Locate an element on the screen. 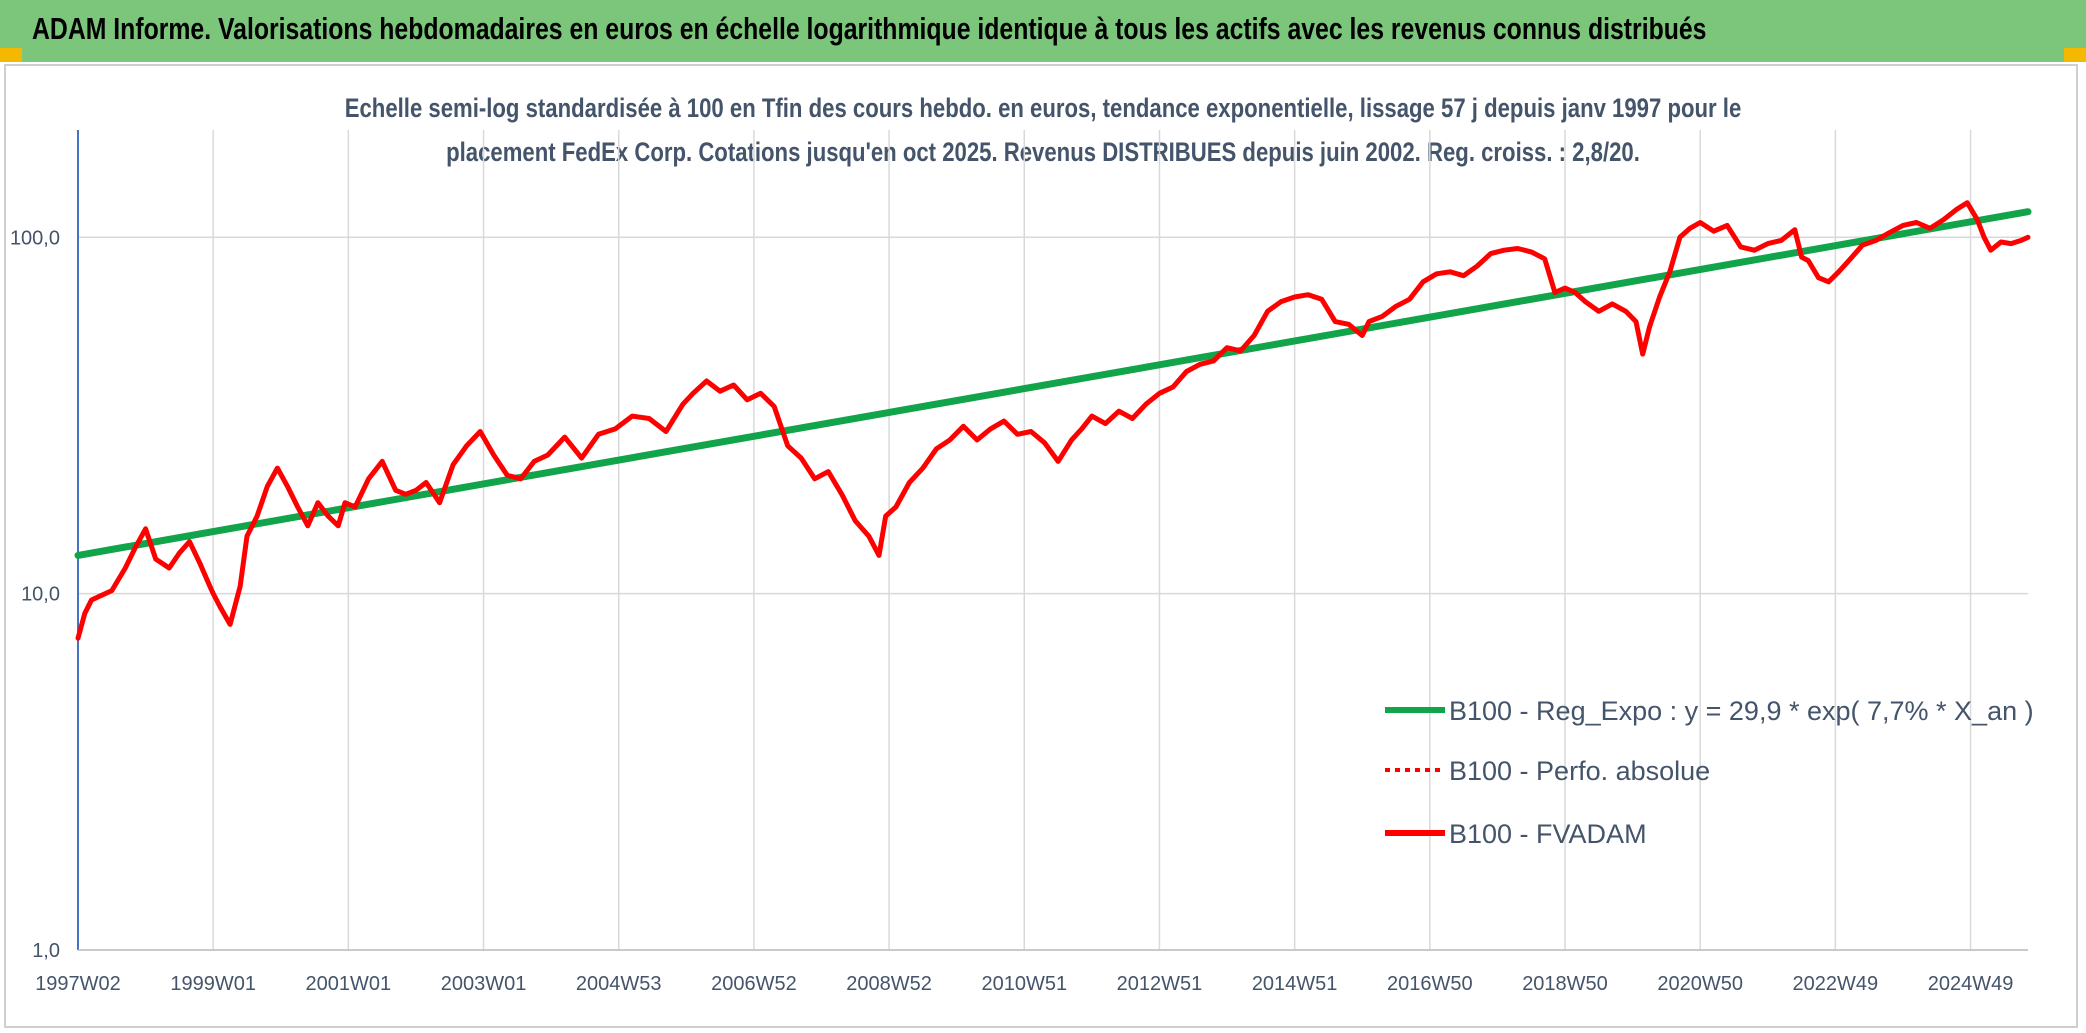  x-tick-label: 2024W49 is located at coordinates (1971, 984).